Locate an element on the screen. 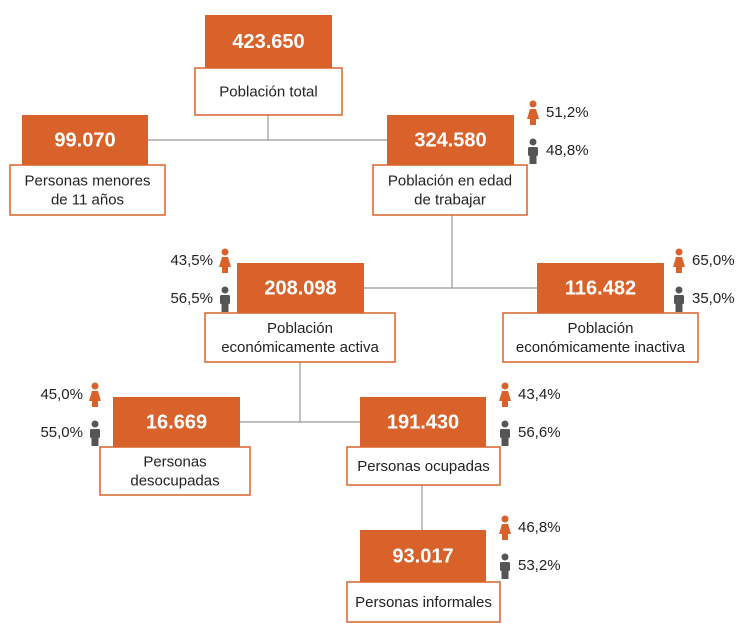 This screenshot has width=740, height=623. node-value: 324.580 is located at coordinates (450, 140).